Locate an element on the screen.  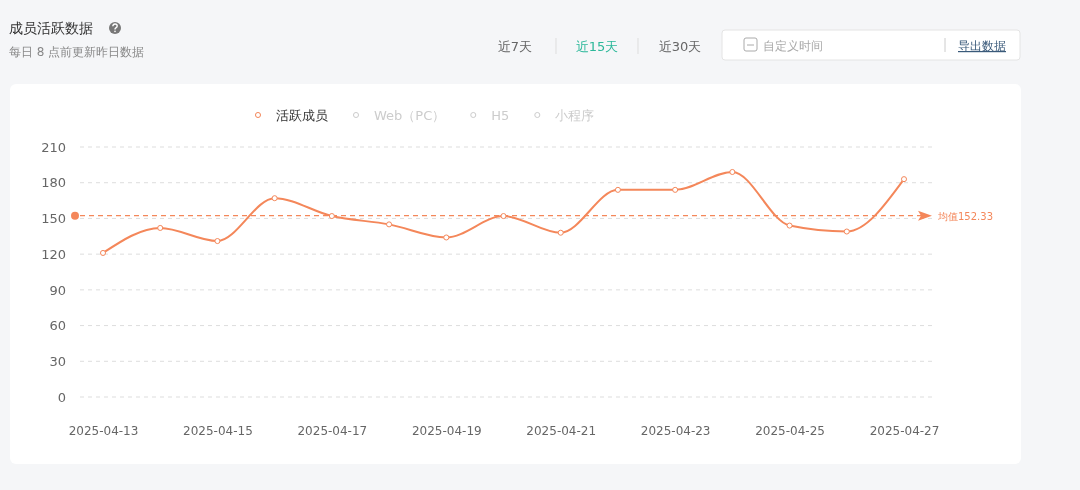
ref-line-label: 均值152.33 is located at coordinates (965, 216).